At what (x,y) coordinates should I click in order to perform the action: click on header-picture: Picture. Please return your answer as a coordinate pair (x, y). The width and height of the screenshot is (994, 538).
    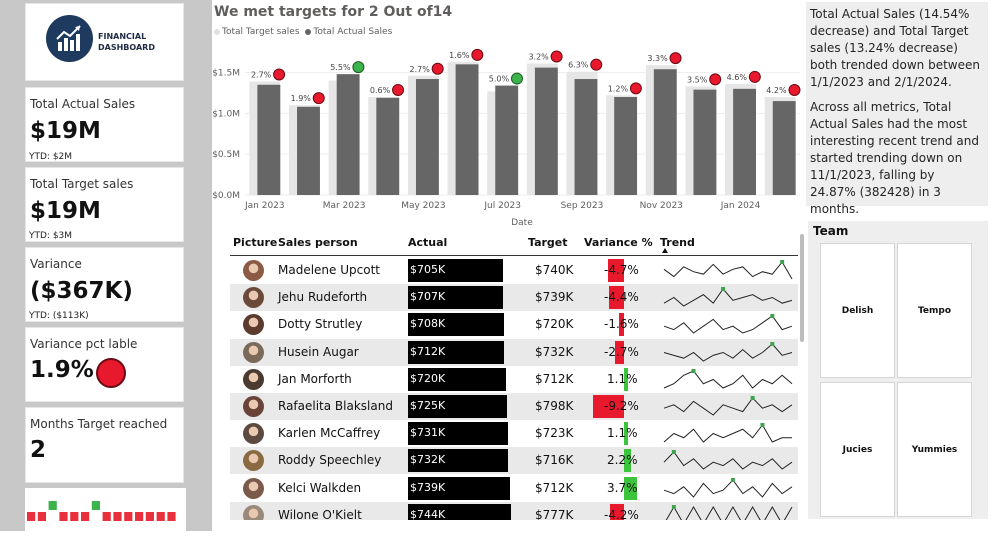
    Looking at the image, I should click on (255, 242).